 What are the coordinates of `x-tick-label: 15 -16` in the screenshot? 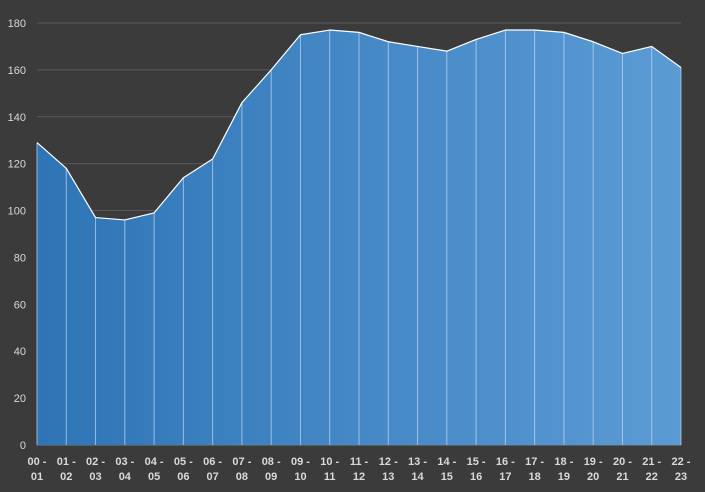 It's located at (476, 469).